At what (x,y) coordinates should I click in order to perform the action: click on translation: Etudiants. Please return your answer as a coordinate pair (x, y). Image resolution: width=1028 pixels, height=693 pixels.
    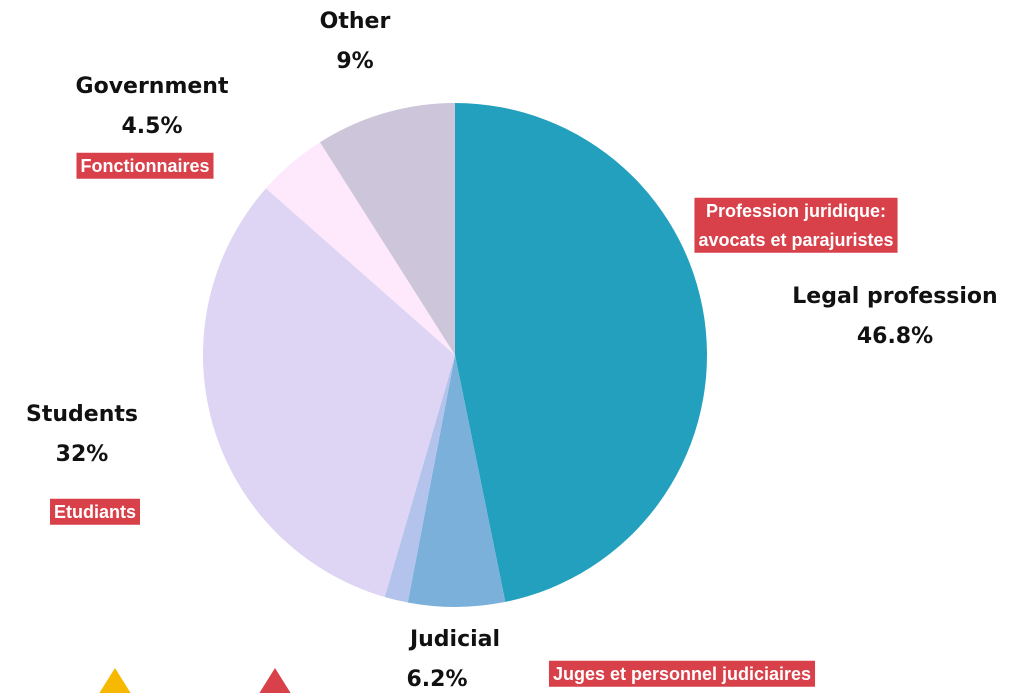
    Looking at the image, I should click on (95, 511).